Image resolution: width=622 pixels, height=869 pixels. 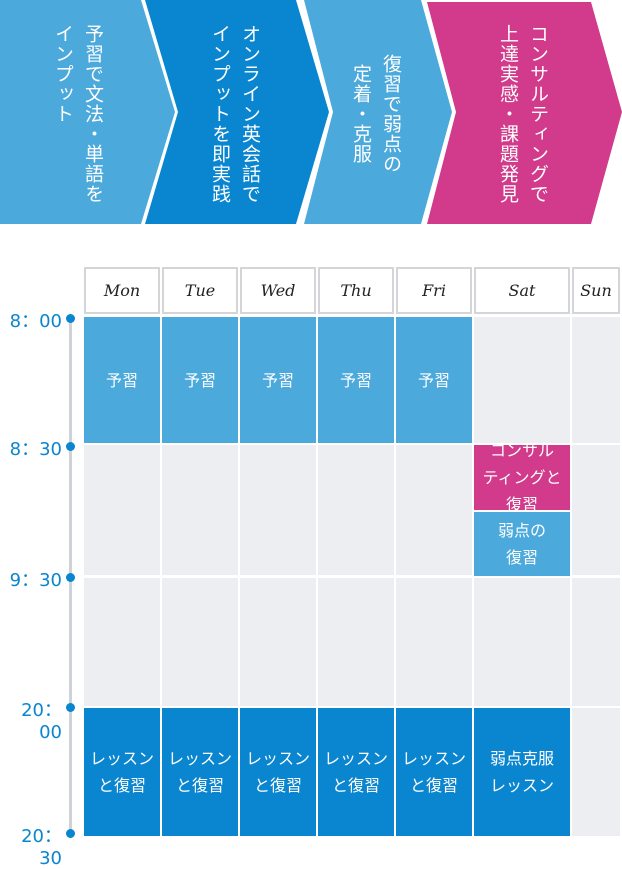 I want to click on time-label: 8：00, so click(x=35, y=321).